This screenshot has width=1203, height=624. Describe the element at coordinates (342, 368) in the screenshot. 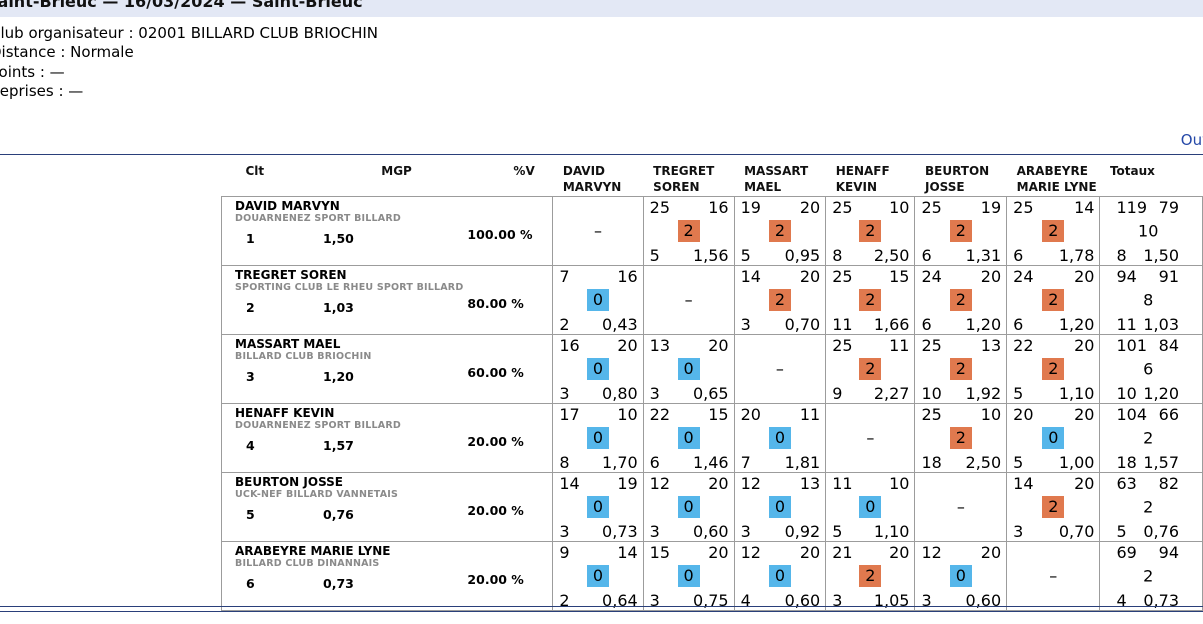

I see `player-info: MASSART MAEL BILLARD CLUB BRIOCHIN 3 1,20` at that location.